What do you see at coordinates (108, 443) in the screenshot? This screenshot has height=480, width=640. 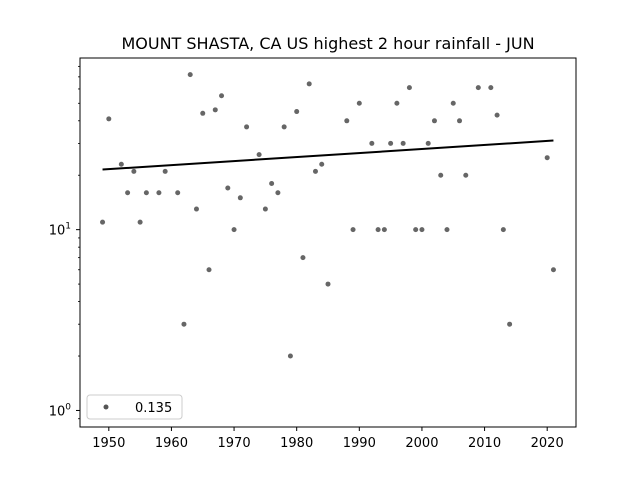 I see `x-tick-label: 1950` at bounding box center [108, 443].